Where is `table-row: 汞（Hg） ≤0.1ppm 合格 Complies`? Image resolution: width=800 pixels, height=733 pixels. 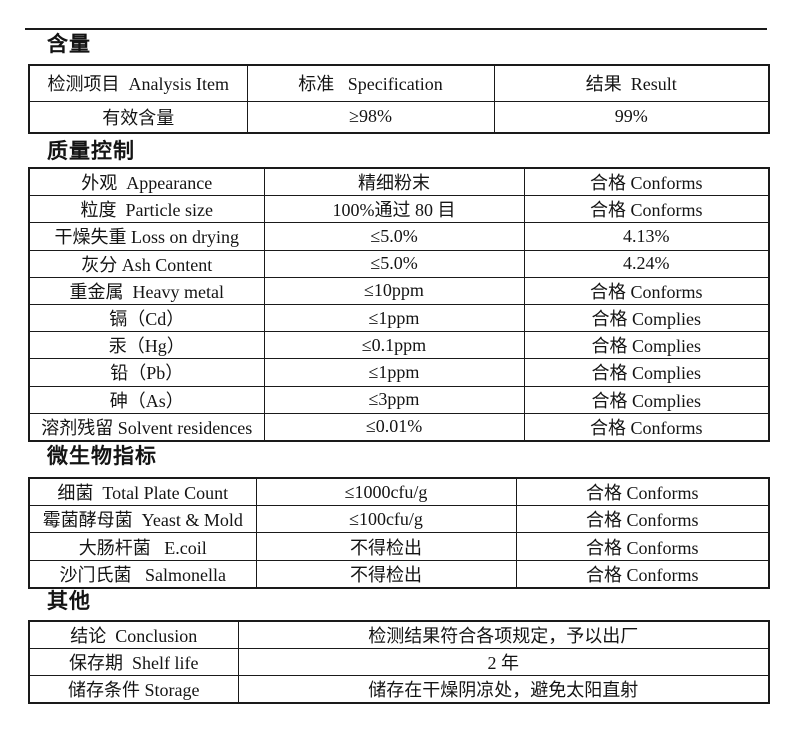 table-row: 汞（Hg） ≤0.1ppm 合格 Complies is located at coordinates (399, 345).